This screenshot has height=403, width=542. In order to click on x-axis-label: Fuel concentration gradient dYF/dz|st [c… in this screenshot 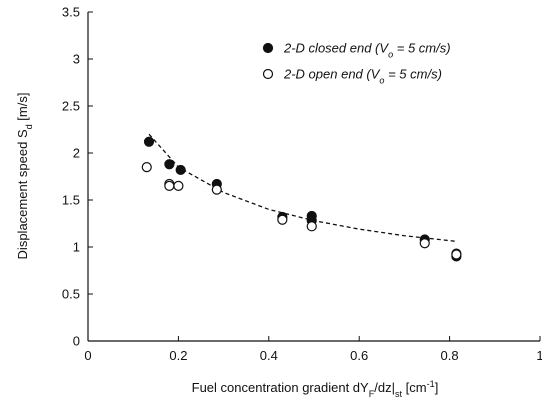, I will do `click(315, 389)`.